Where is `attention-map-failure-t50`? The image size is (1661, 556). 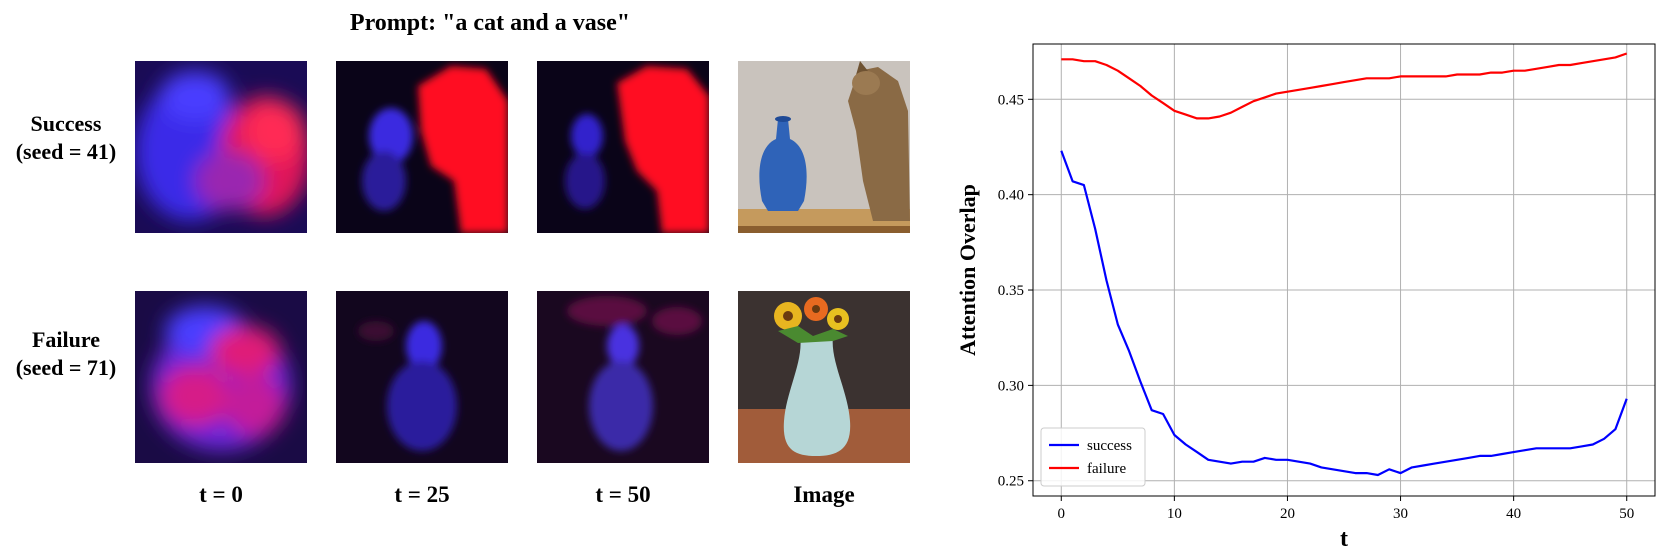 attention-map-failure-t50 is located at coordinates (623, 377).